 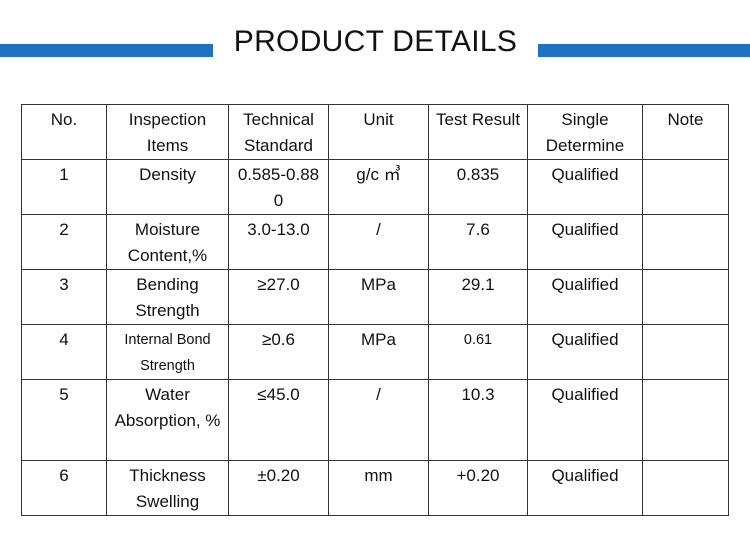 What do you see at coordinates (478, 352) in the screenshot?
I see `table-cell: 0.61` at bounding box center [478, 352].